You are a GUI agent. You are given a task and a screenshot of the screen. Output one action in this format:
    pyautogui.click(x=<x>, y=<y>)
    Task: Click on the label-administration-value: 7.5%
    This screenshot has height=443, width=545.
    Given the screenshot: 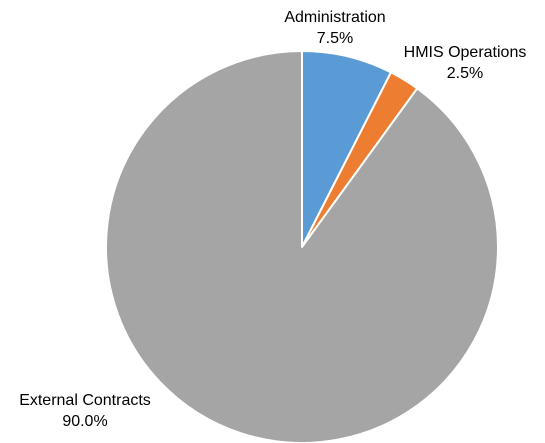 What is the action you would take?
    pyautogui.click(x=335, y=38)
    